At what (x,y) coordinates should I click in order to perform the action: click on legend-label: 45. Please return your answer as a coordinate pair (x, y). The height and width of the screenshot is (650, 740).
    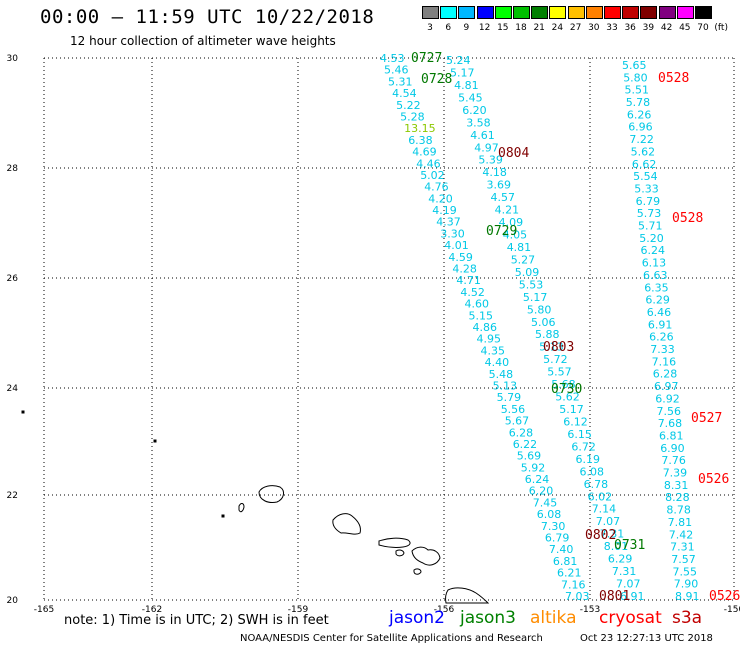
    Looking at the image, I should click on (685, 28).